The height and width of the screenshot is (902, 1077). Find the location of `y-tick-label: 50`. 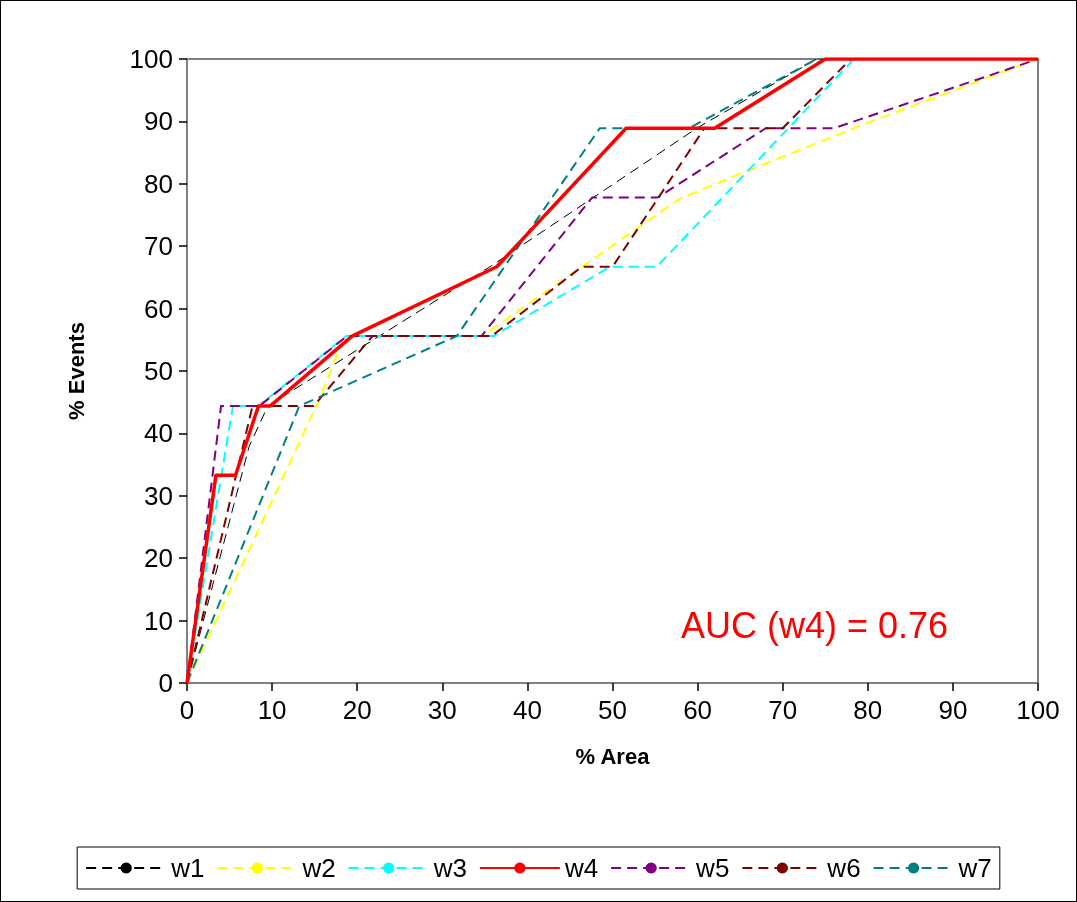

y-tick-label: 50 is located at coordinates (158, 371).